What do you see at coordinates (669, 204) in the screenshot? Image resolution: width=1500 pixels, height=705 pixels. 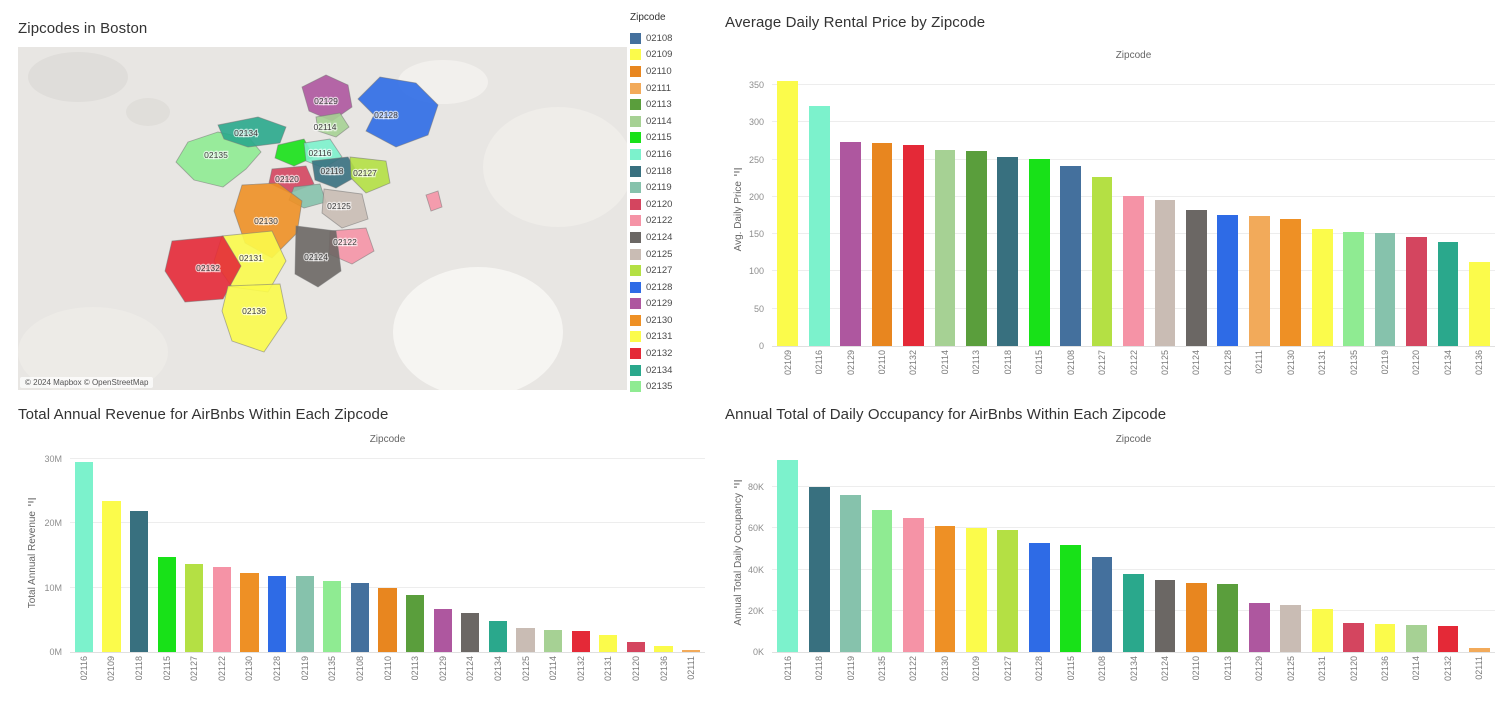 I see `legend-item-02120: 02120` at bounding box center [669, 204].